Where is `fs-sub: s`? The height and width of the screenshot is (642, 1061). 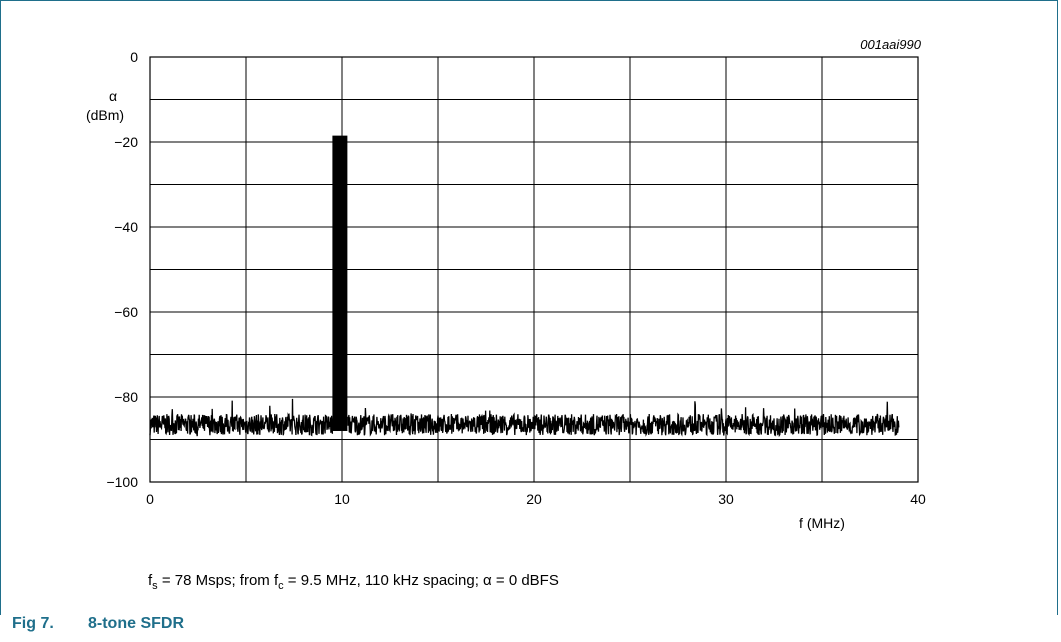 fs-sub: s is located at coordinates (155, 586).